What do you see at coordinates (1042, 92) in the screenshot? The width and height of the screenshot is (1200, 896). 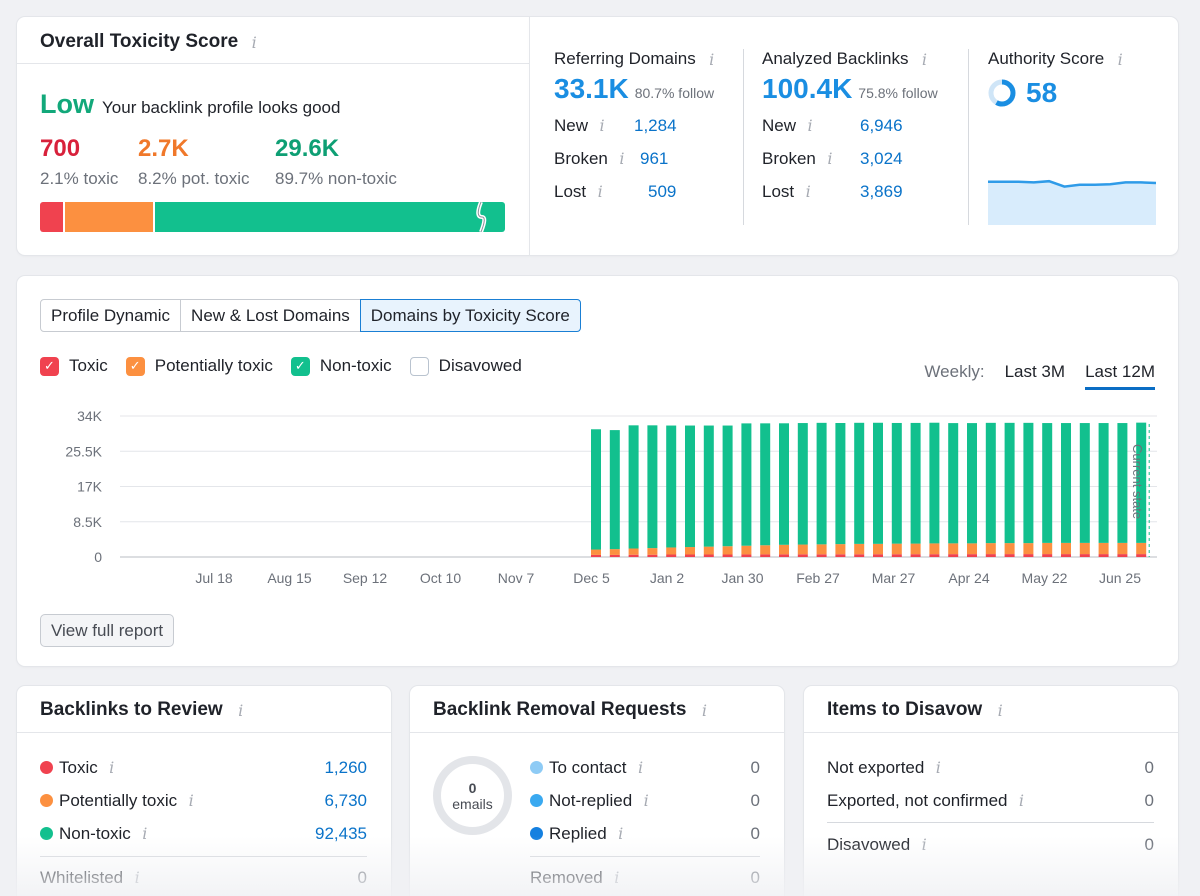 I see `authority-value: 58` at bounding box center [1042, 92].